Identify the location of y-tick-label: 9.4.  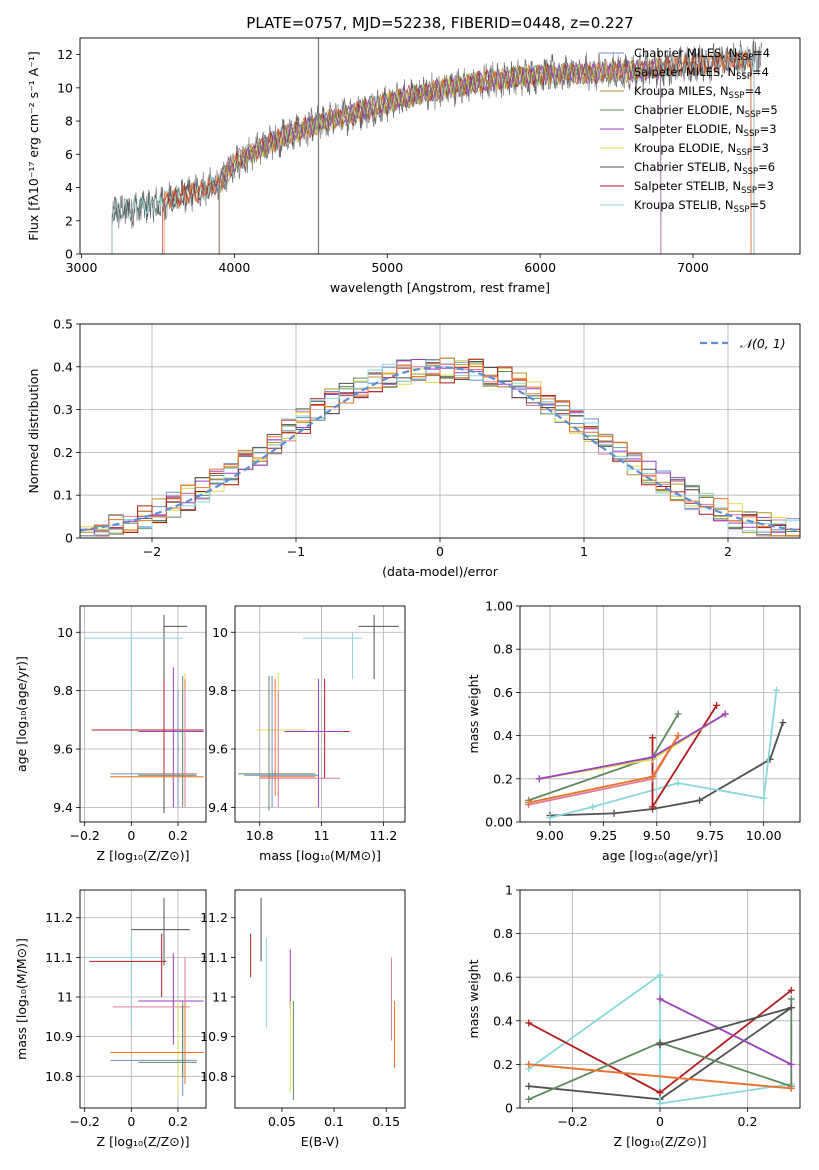
(63, 807).